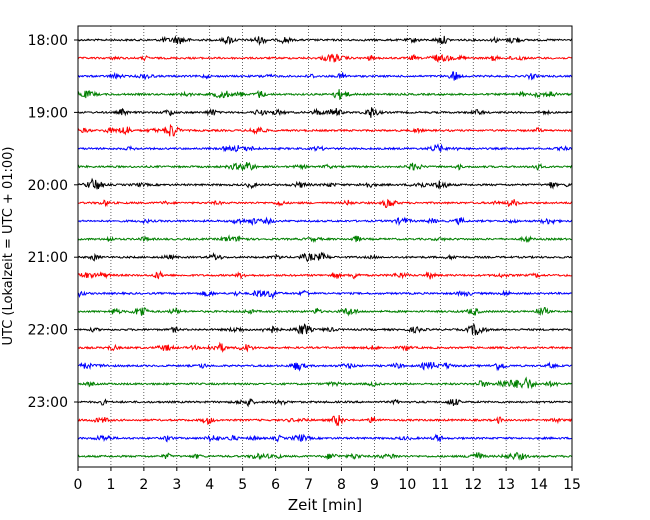 The image size is (650, 520). What do you see at coordinates (48, 113) in the screenshot?
I see `y-tick-label: 19:00` at bounding box center [48, 113].